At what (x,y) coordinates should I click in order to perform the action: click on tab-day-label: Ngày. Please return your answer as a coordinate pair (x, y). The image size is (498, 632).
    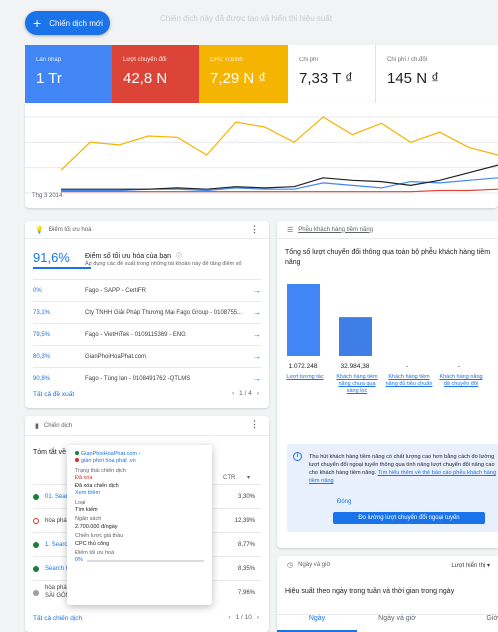
    Looking at the image, I should click on (317, 618).